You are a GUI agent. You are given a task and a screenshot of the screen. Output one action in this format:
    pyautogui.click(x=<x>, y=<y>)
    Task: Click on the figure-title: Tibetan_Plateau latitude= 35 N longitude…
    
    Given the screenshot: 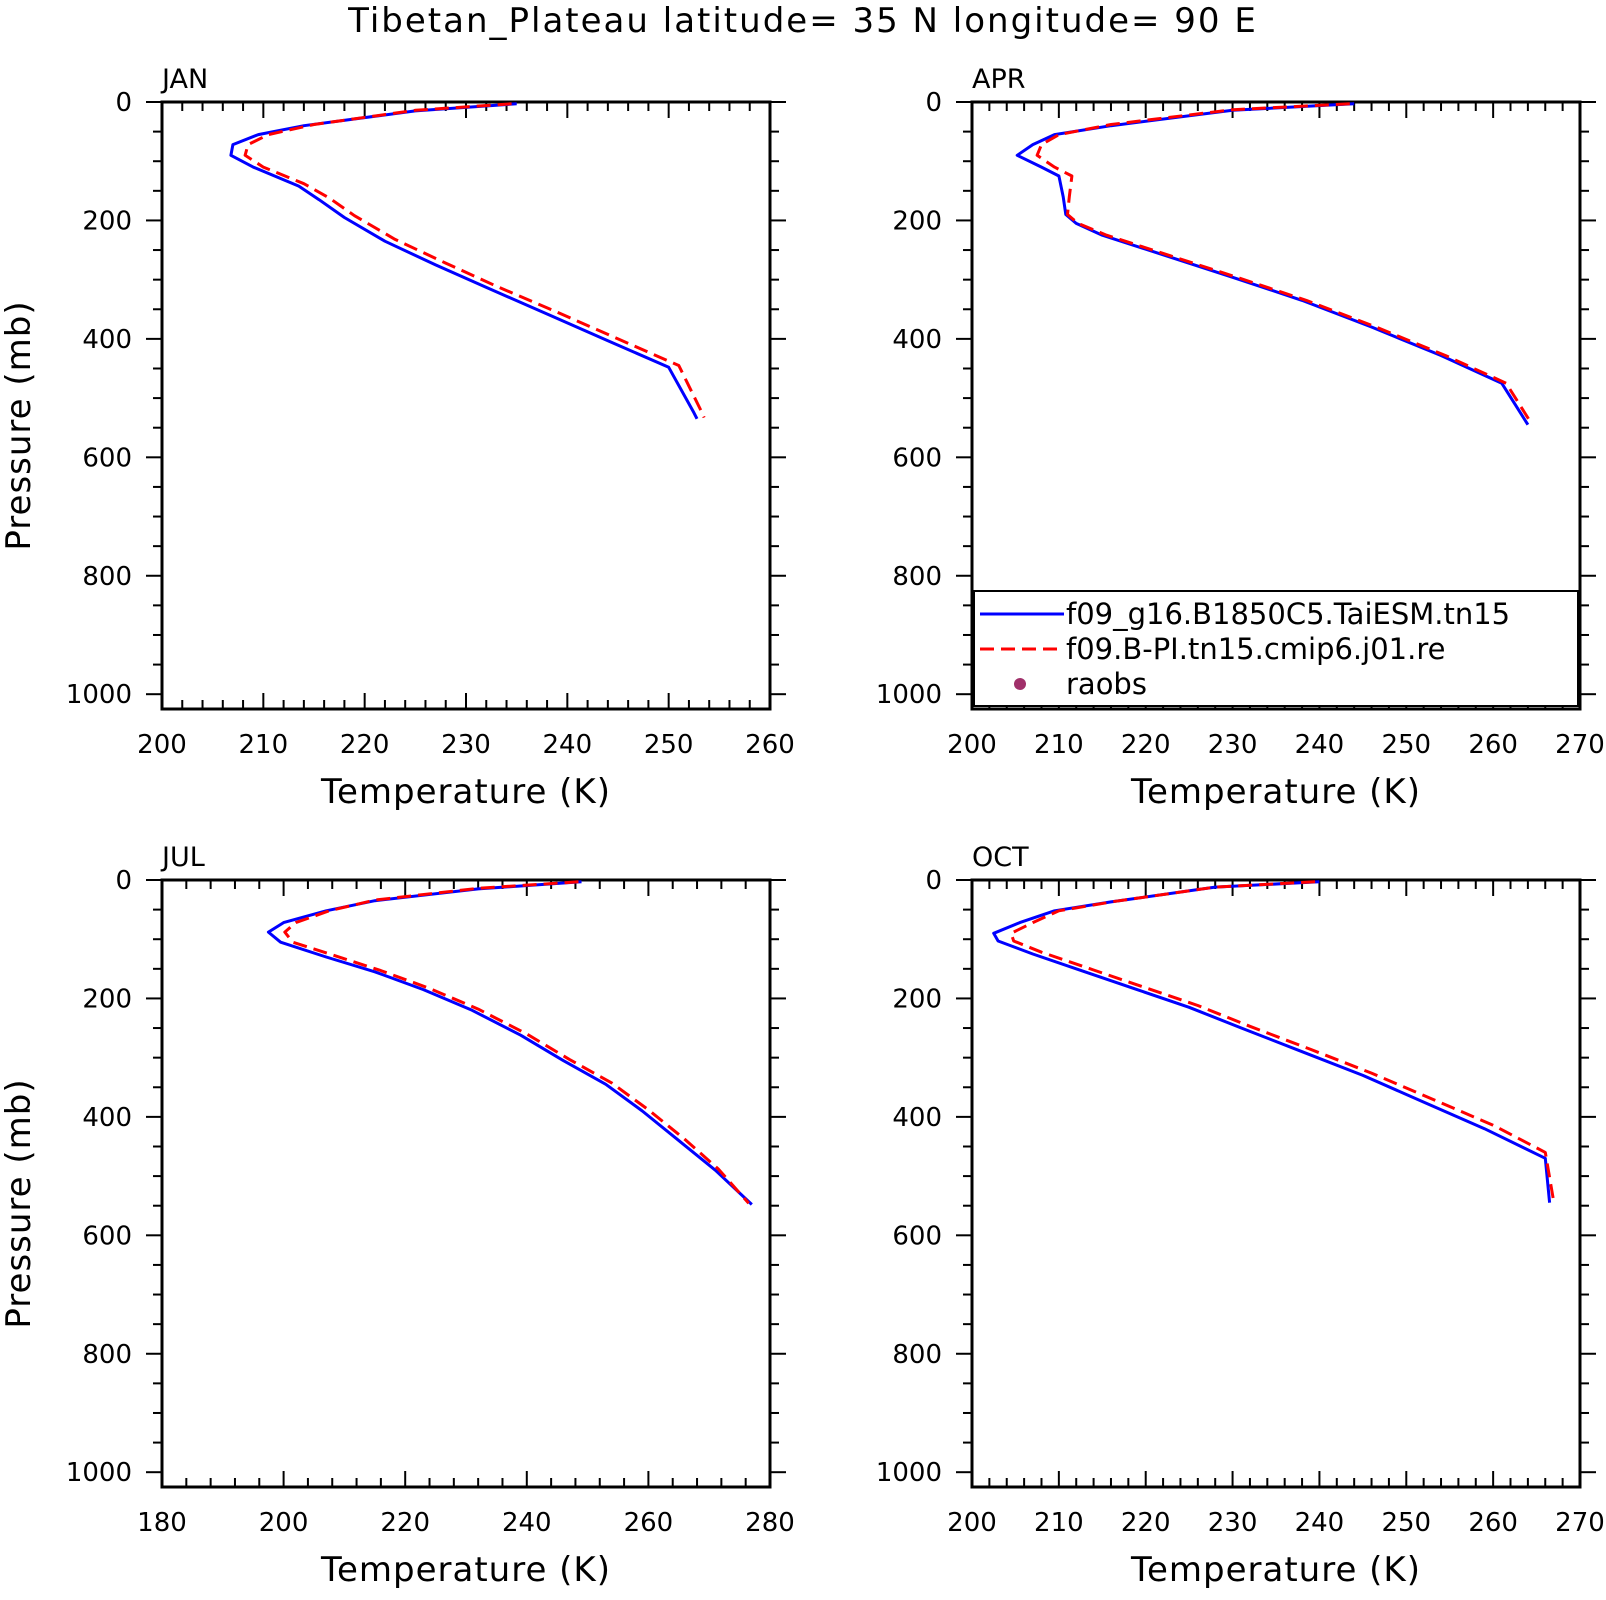 What is the action you would take?
    pyautogui.click(x=802, y=21)
    